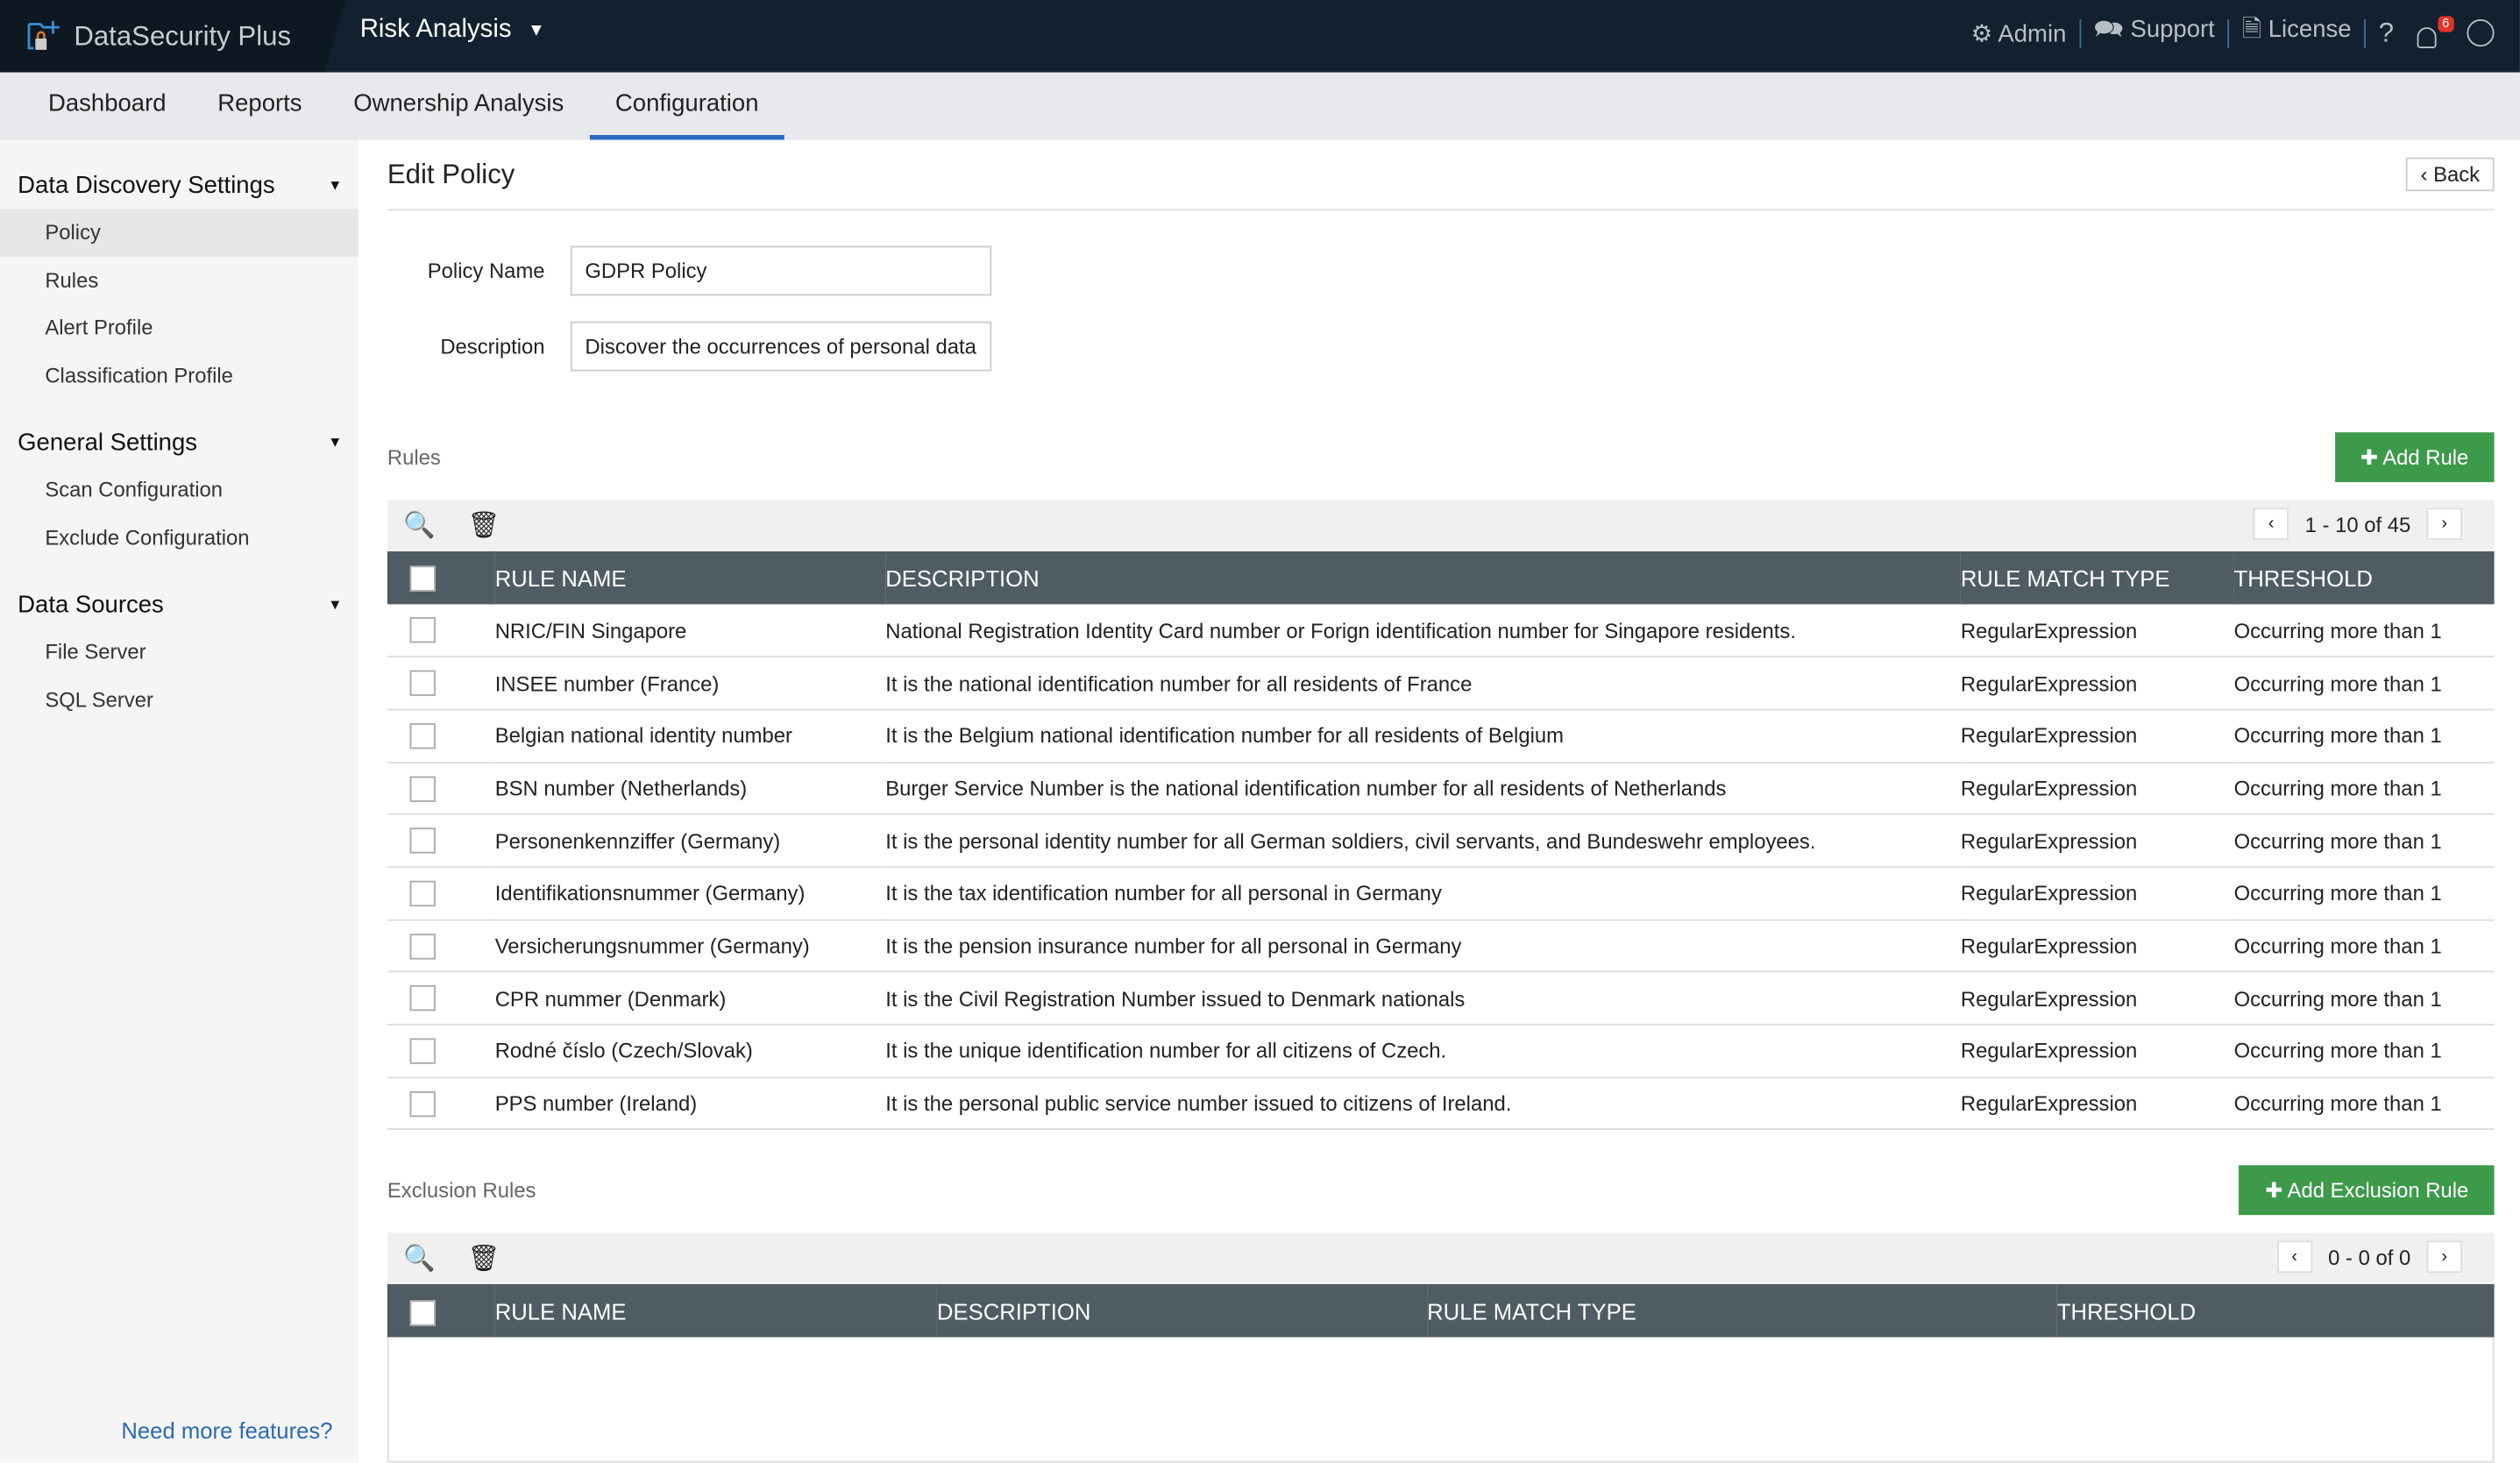  I want to click on sidebar-section-general-settings: General Settings ▼, so click(179, 442).